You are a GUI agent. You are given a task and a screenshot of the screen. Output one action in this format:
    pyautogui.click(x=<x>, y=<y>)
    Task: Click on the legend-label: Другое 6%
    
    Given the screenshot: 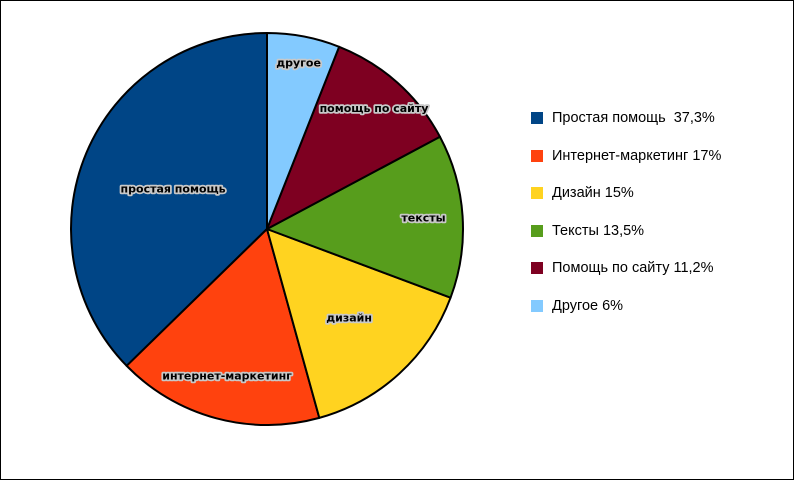 What is the action you would take?
    pyautogui.click(x=588, y=305)
    